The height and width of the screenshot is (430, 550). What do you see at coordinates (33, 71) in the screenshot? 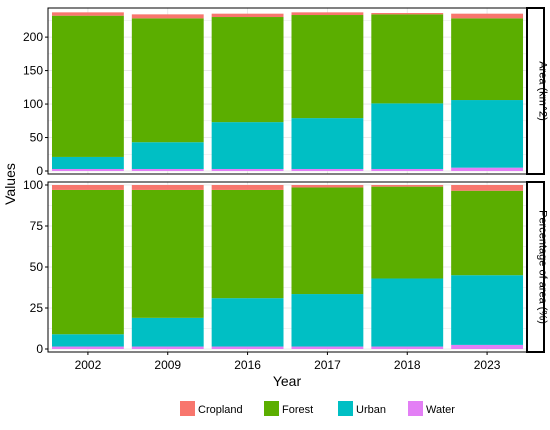
I see `y-tick-label: 150` at bounding box center [33, 71].